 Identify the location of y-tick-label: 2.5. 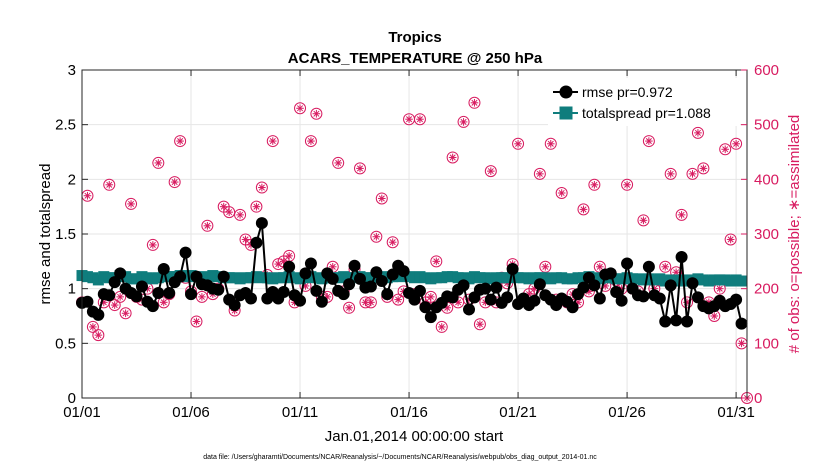
(65, 125).